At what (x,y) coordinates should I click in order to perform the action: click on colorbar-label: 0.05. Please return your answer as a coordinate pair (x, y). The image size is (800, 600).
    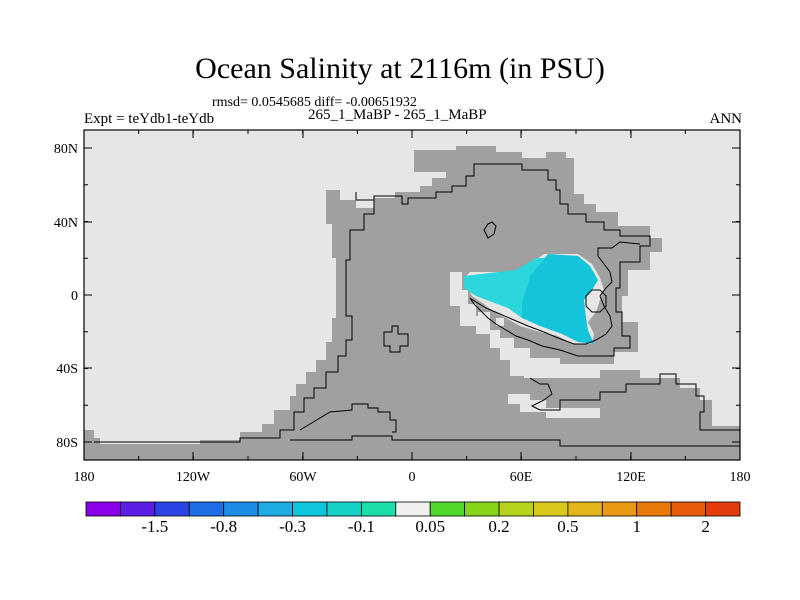
    Looking at the image, I should click on (430, 526).